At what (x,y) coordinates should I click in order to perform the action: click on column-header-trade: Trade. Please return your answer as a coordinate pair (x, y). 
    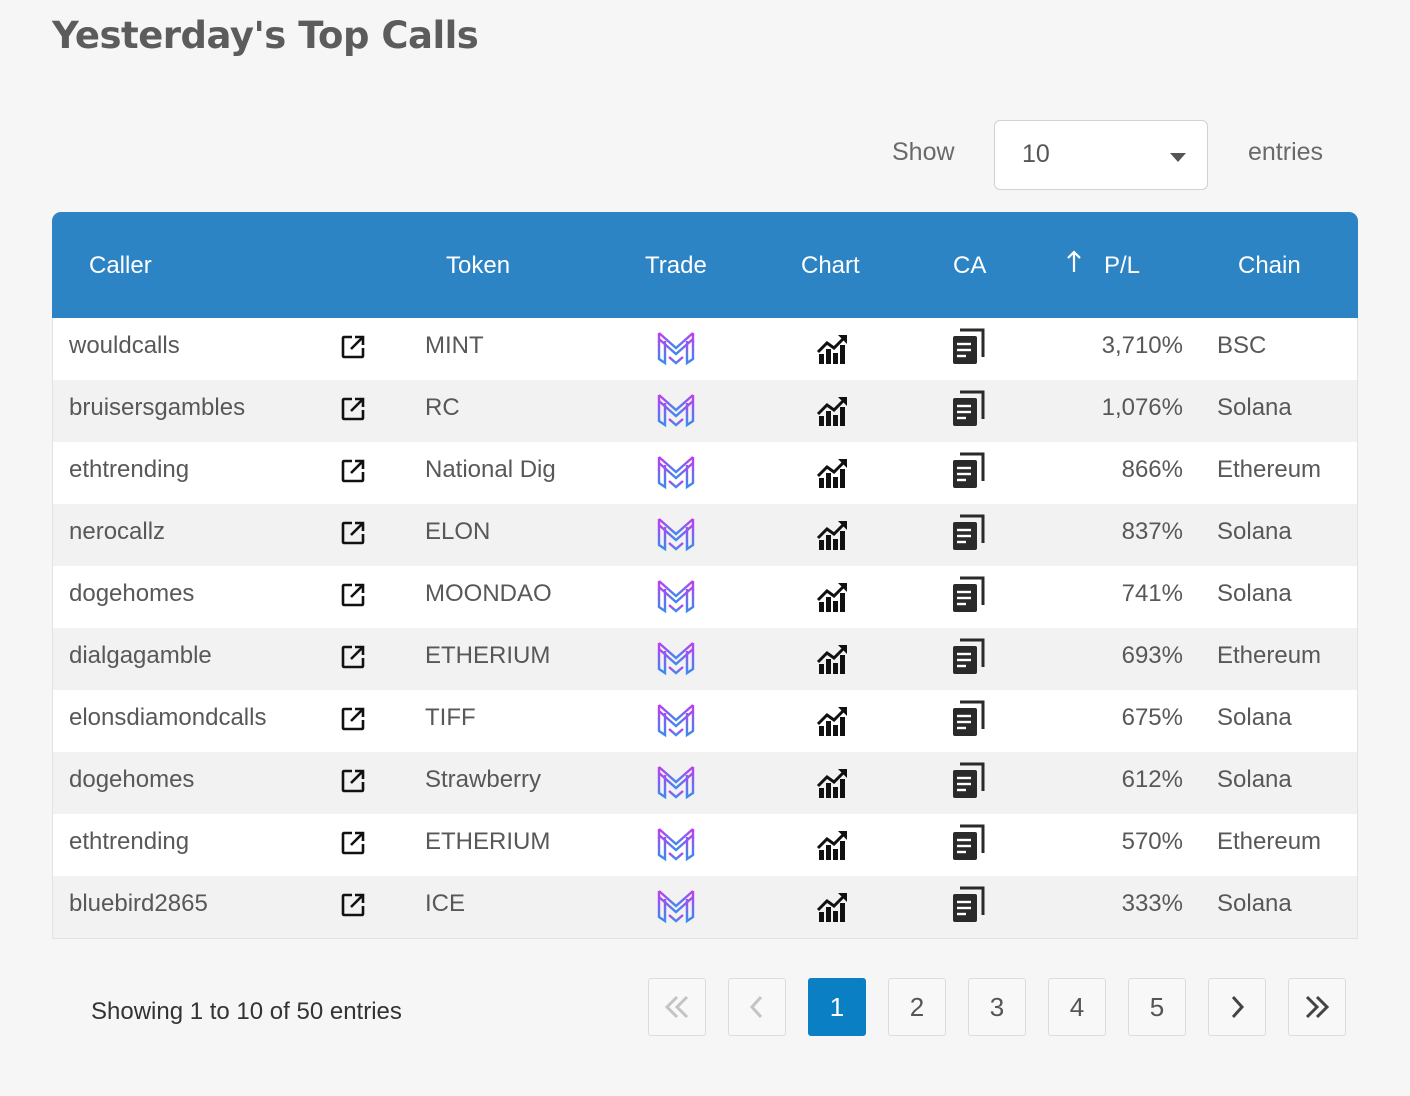
    Looking at the image, I should click on (676, 265).